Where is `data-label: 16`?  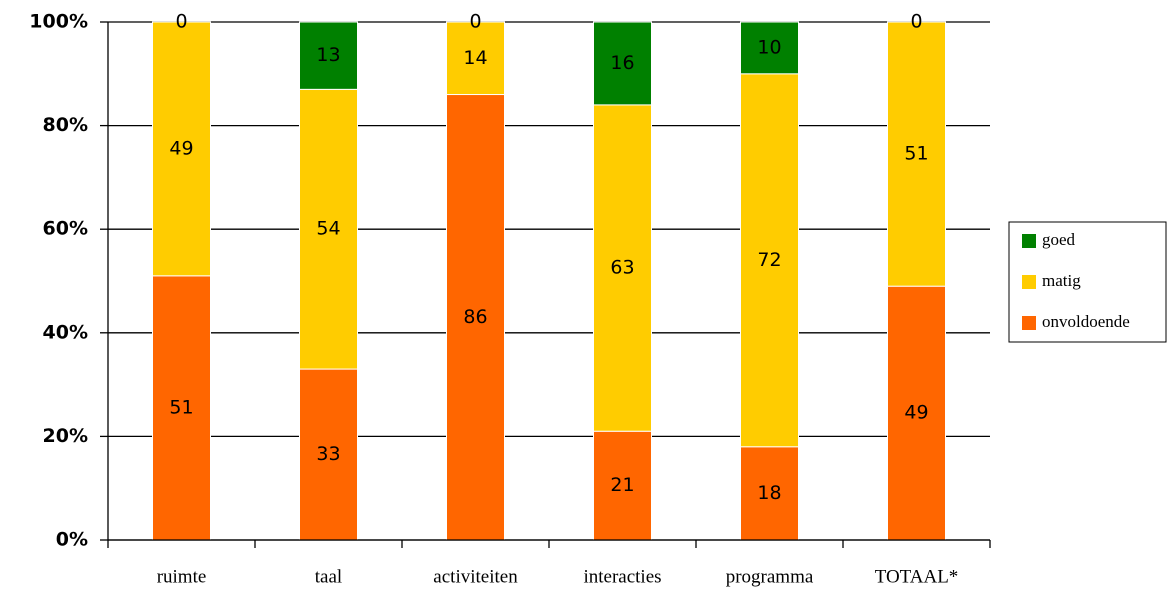
data-label: 16 is located at coordinates (622, 63).